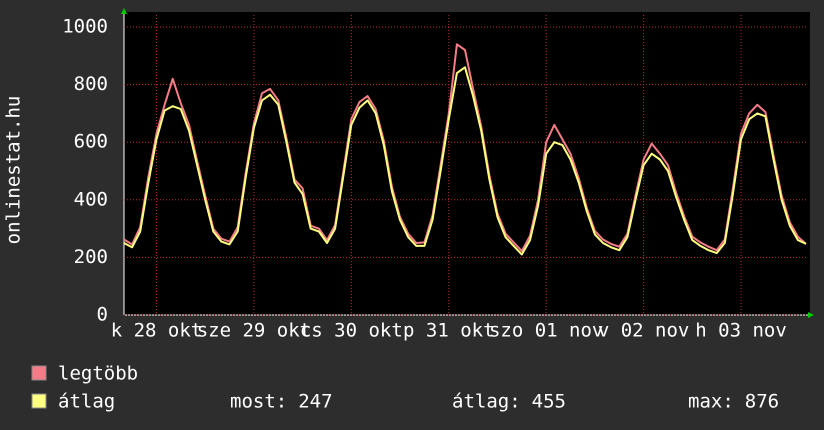 The height and width of the screenshot is (430, 824). What do you see at coordinates (449, 331) in the screenshot?
I see `x-tick-label: p 31 okt` at bounding box center [449, 331].